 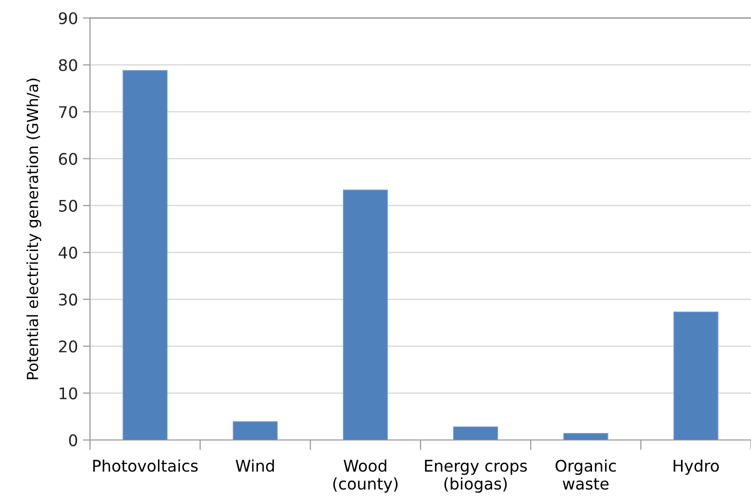 What do you see at coordinates (365, 476) in the screenshot?
I see `x-tick-label: Wood (county)` at bounding box center [365, 476].